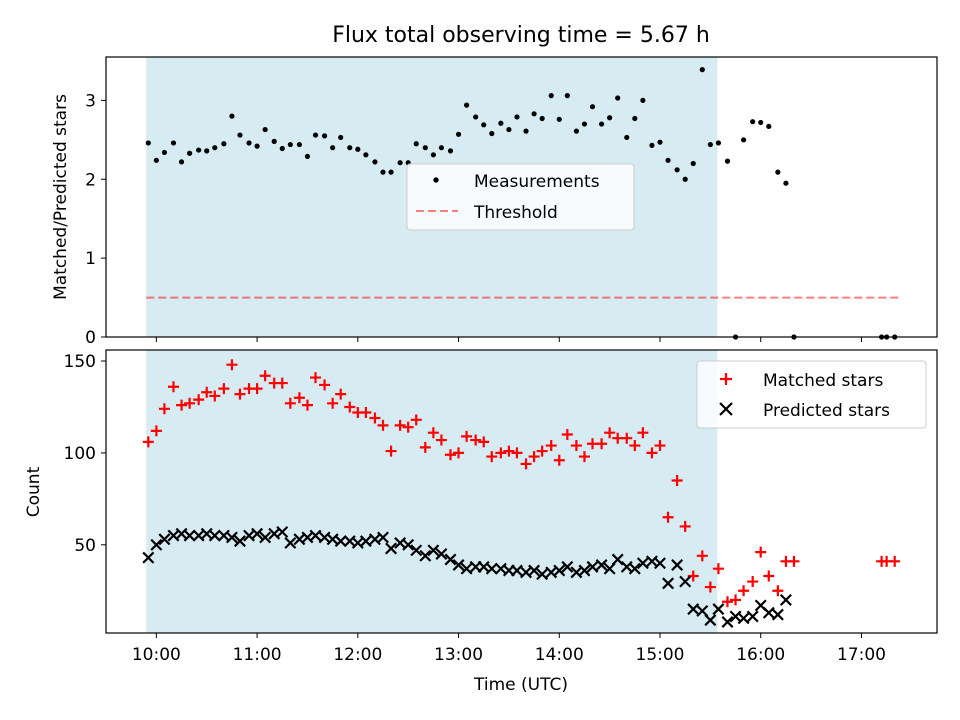  I want to click on top-y-tick-label: 1, so click(90, 259).